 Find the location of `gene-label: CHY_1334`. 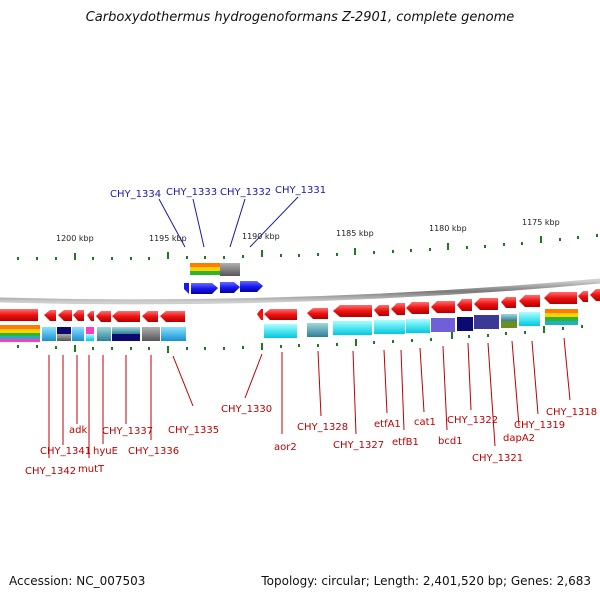

gene-label: CHY_1334 is located at coordinates (135, 194).